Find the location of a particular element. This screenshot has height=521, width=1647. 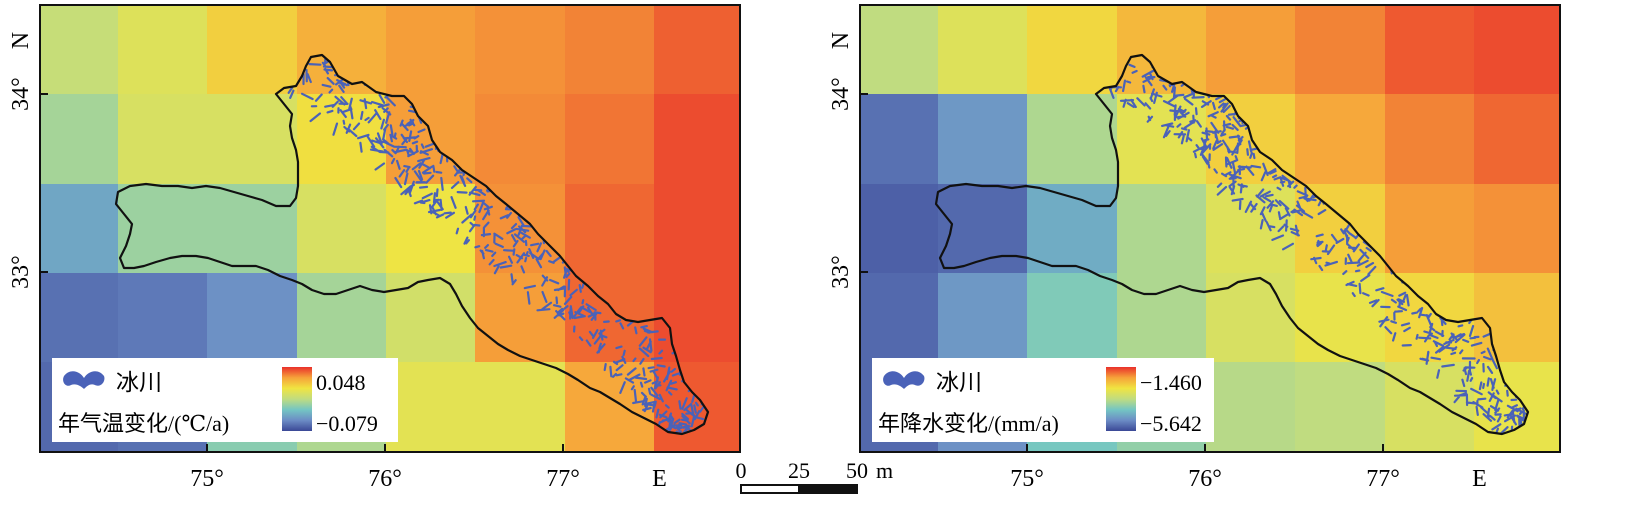

legend: 冰川 年气温变化/(℃/a) 0.048 −0.079 is located at coordinates (225, 400).